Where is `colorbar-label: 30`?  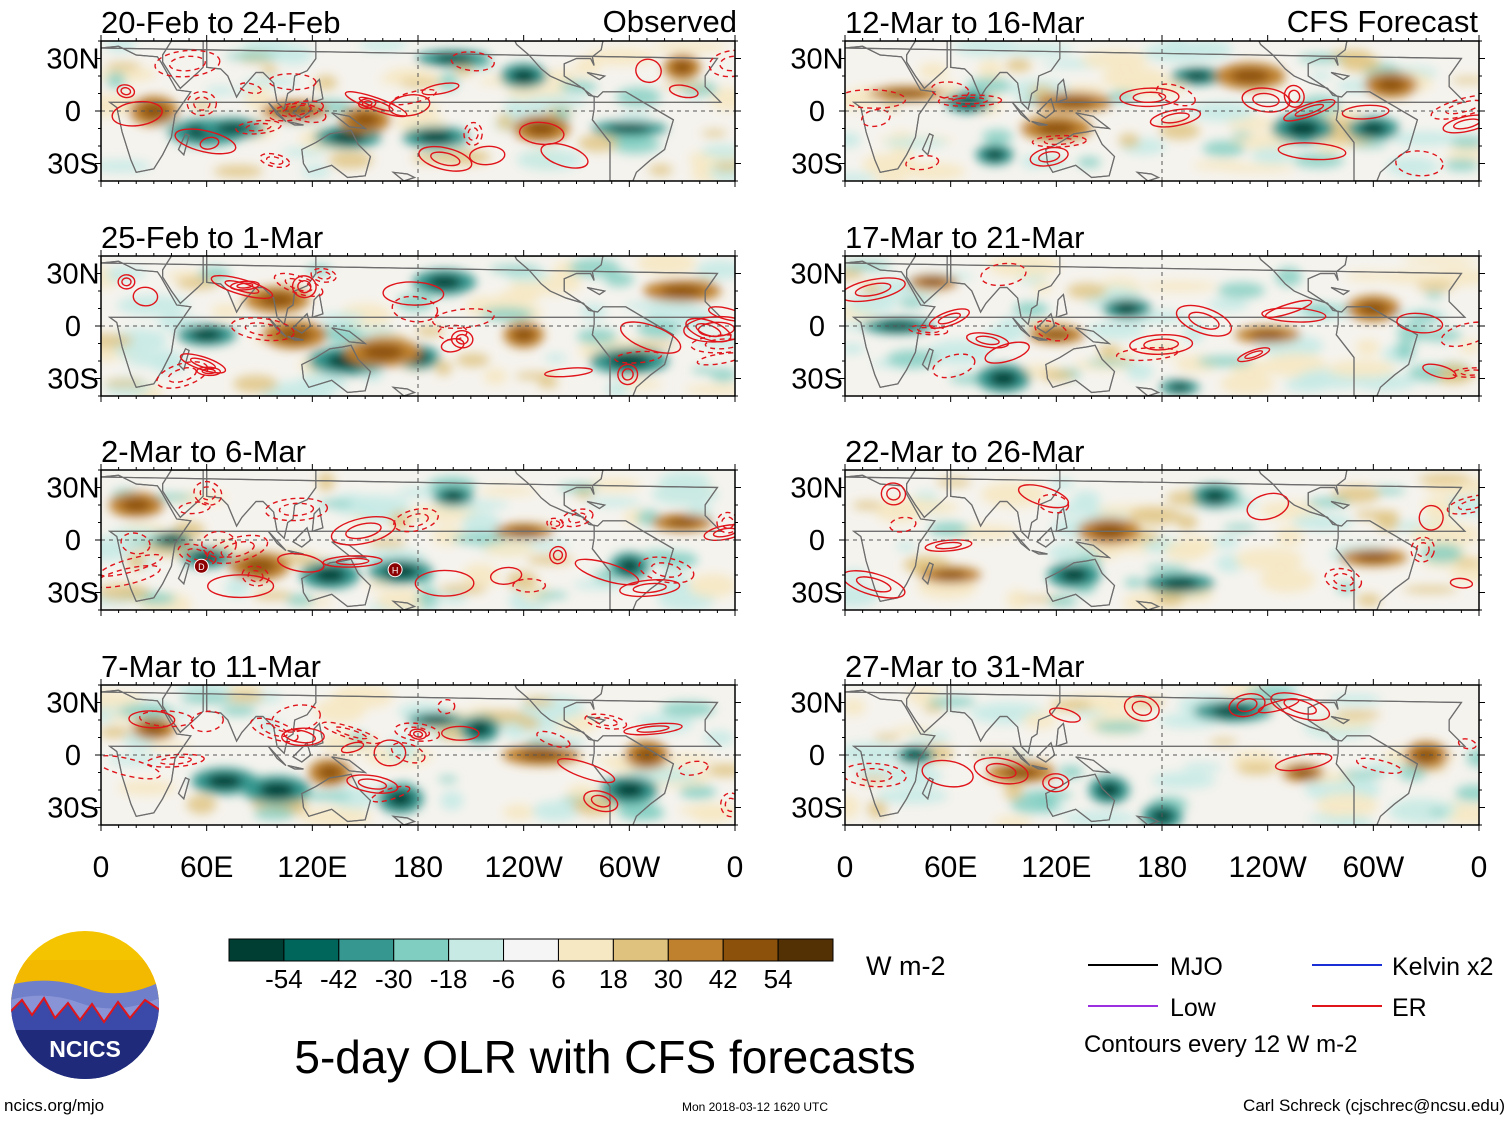 colorbar-label: 30 is located at coordinates (668, 979).